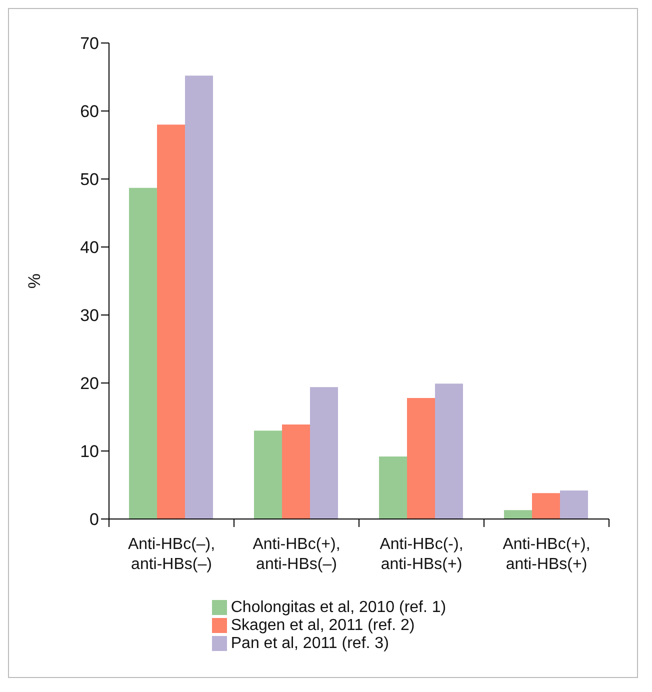 Image resolution: width=652 pixels, height=692 pixels. Describe the element at coordinates (296, 554) in the screenshot. I see `x-tick-label: Anti-HBc(+), anti-HBs(–)` at that location.